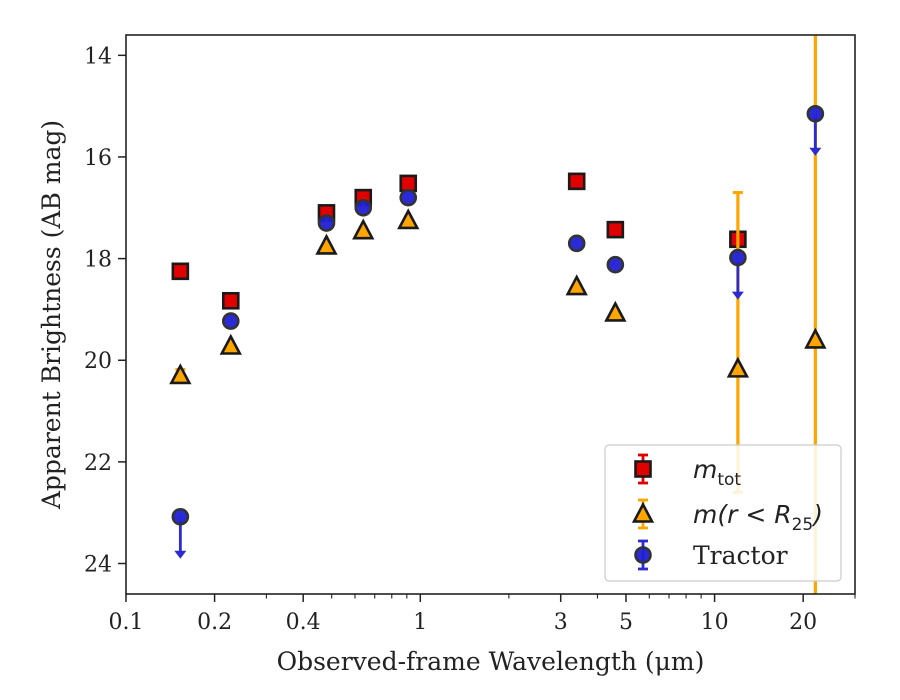  I want to click on x-tick-label: 0.4, so click(303, 622).